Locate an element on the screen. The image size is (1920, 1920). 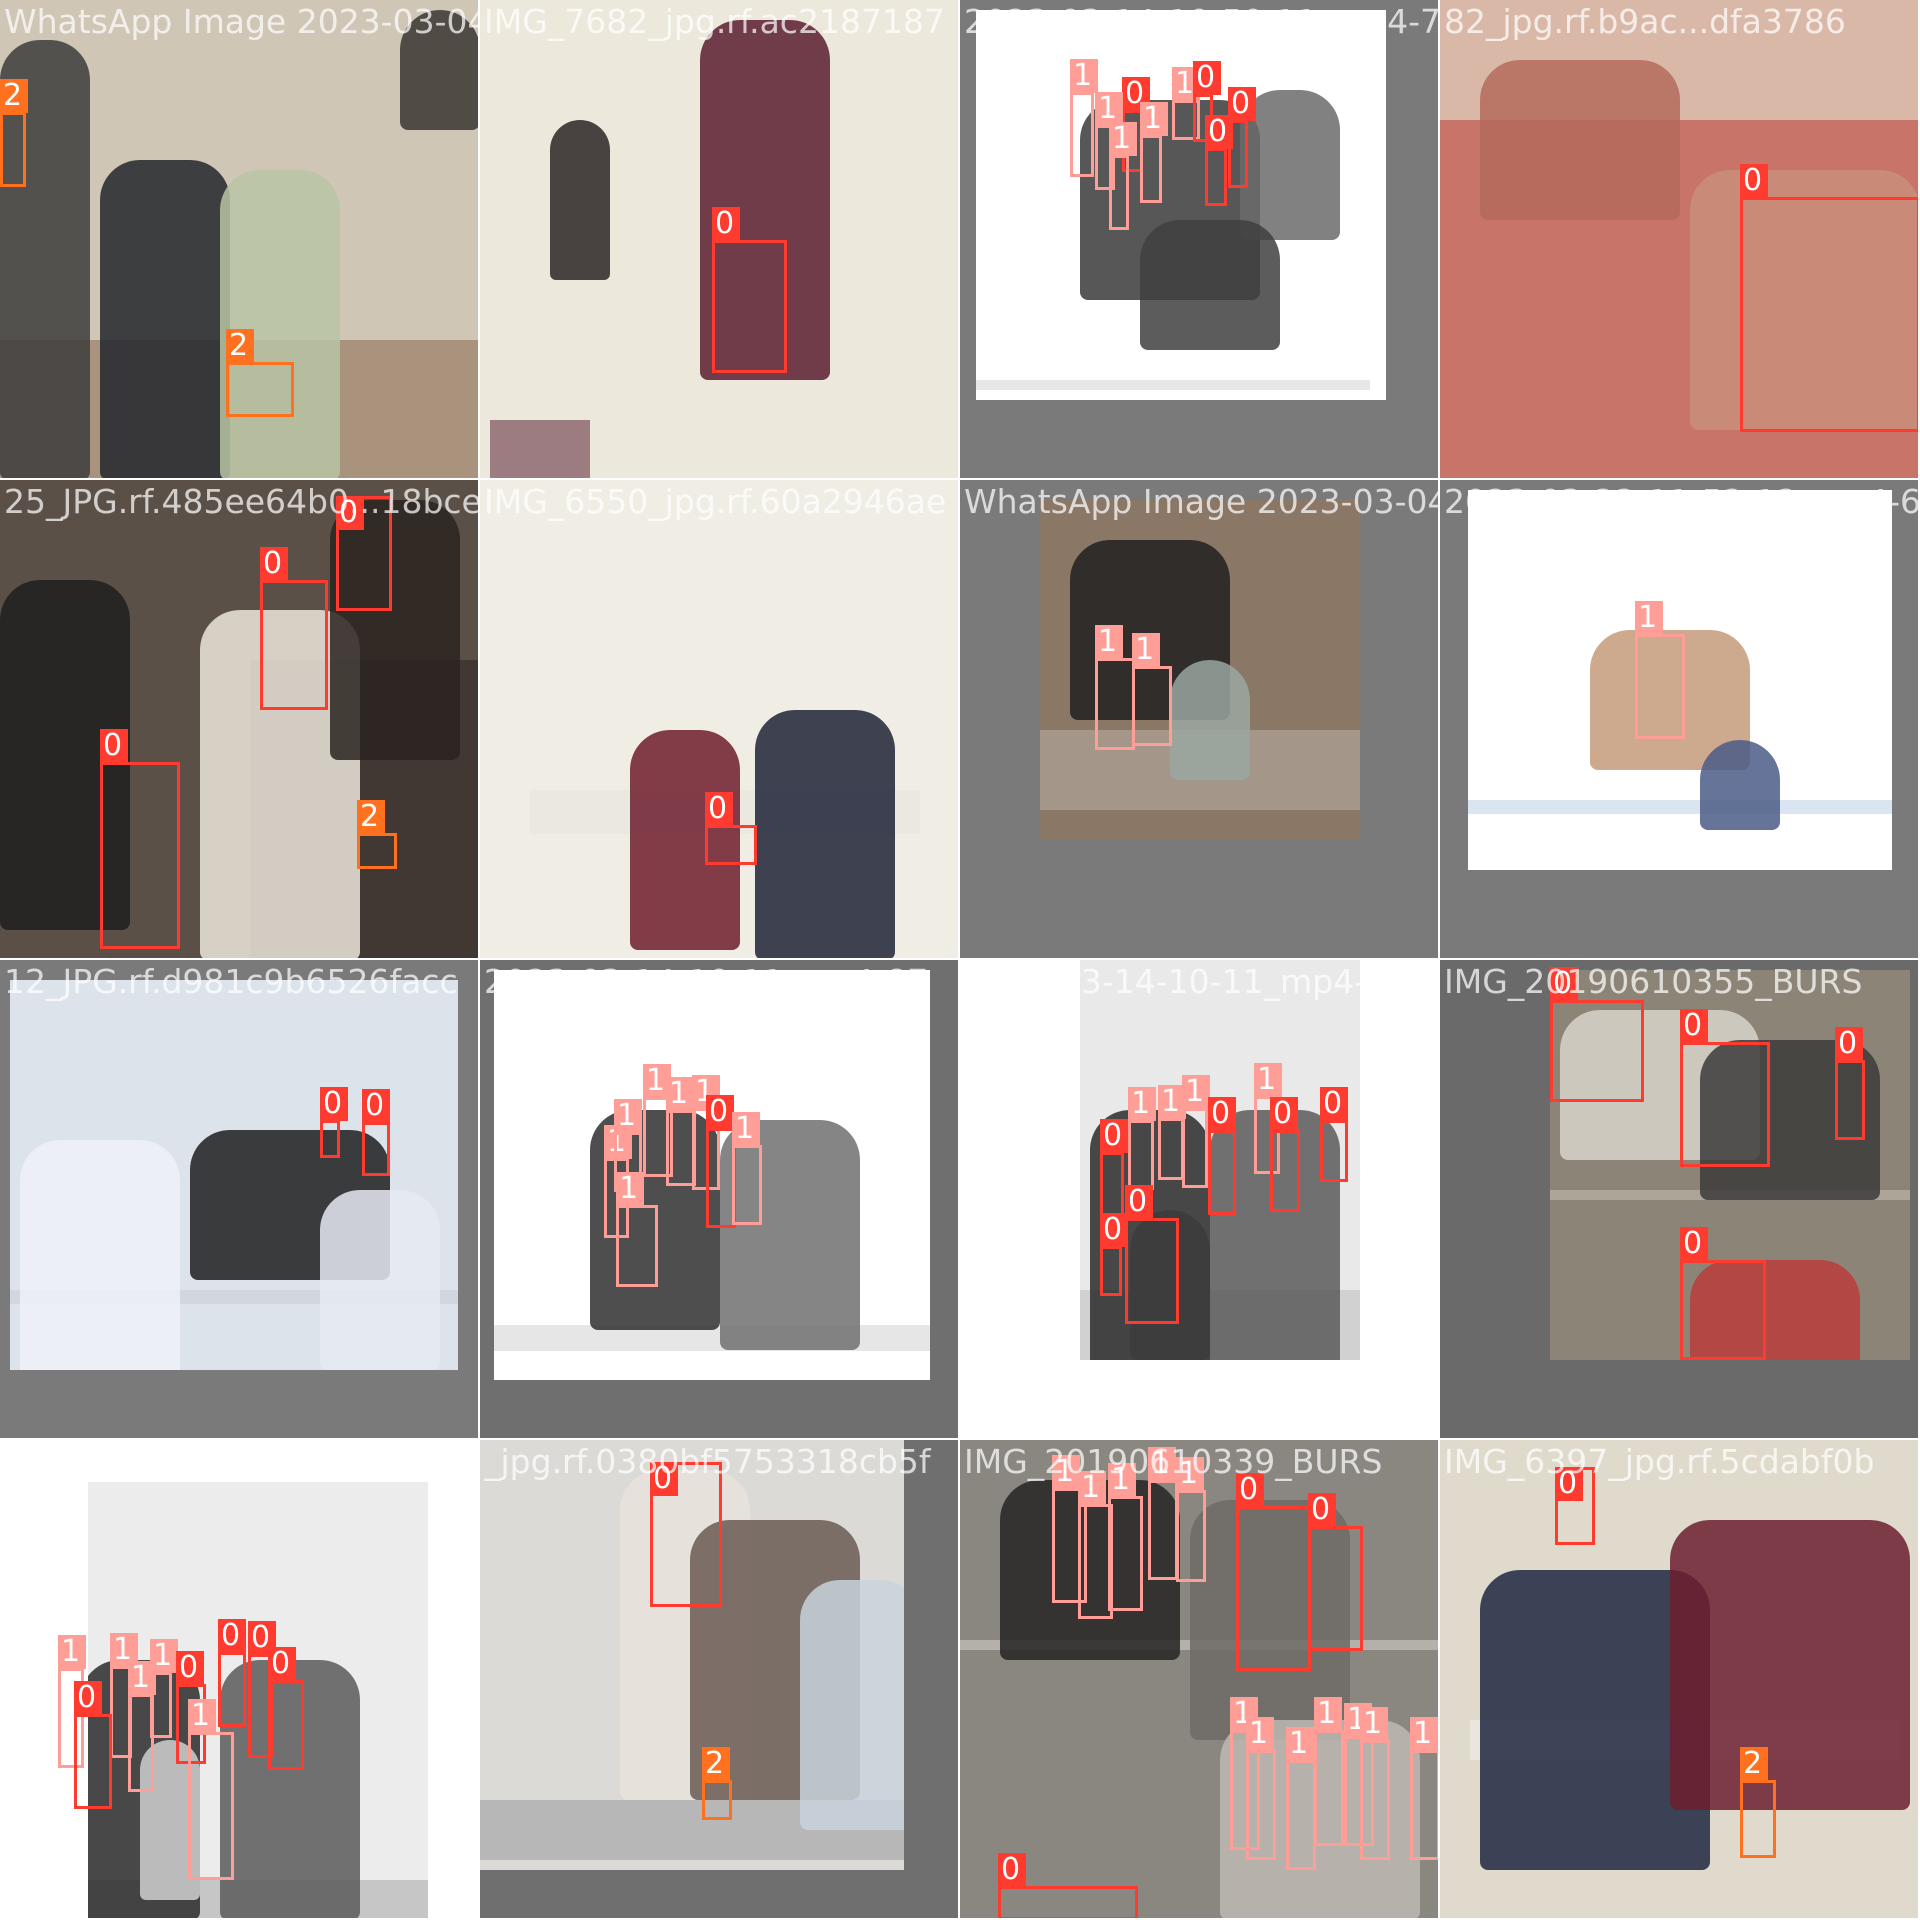
tile-filename-caption: IMG_7682_jpg.rf.ac2187187 is located at coordinates (714, 21).